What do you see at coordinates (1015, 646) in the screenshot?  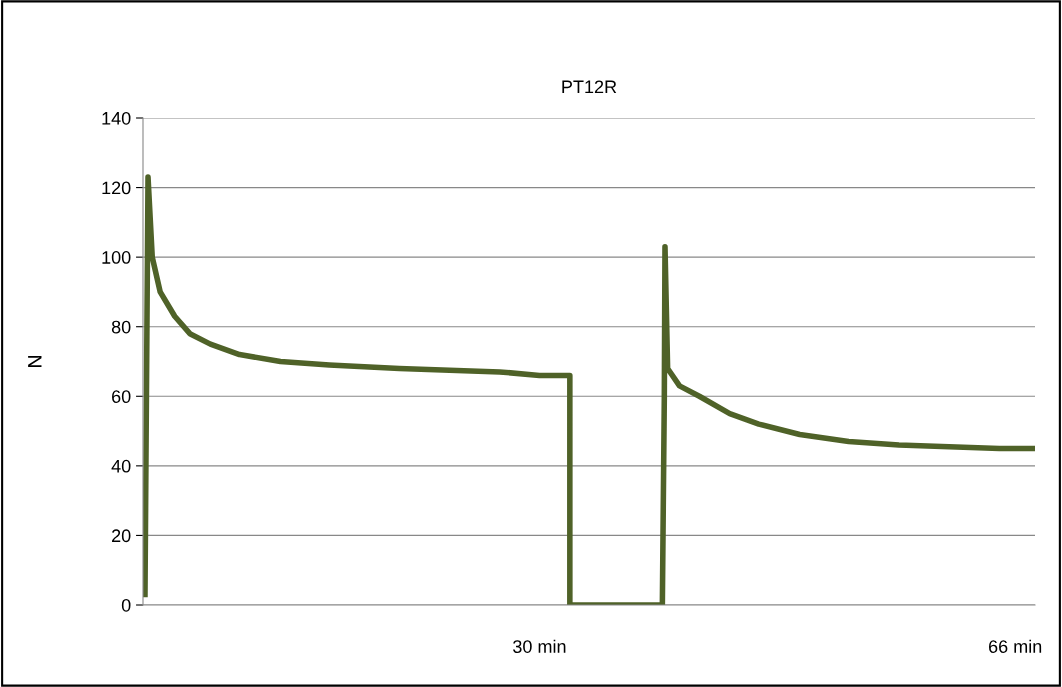 I see `x-tick-label: 66 min` at bounding box center [1015, 646].